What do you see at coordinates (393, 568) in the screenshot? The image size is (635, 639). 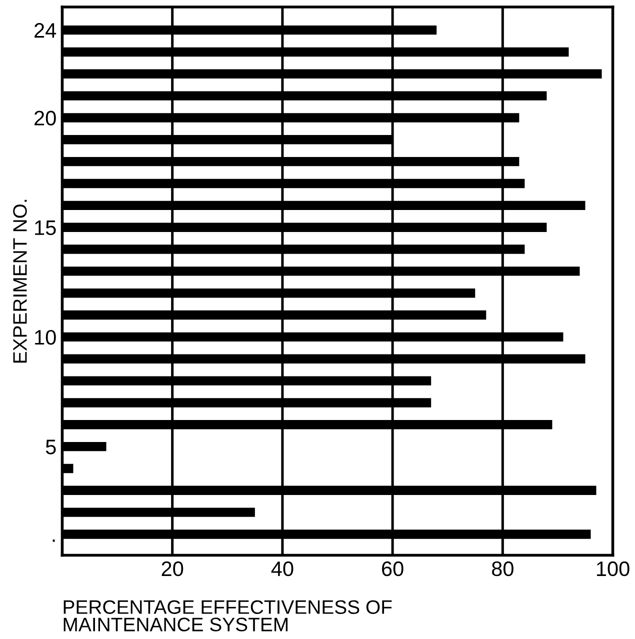 I see `x-tick-label: 60` at bounding box center [393, 568].